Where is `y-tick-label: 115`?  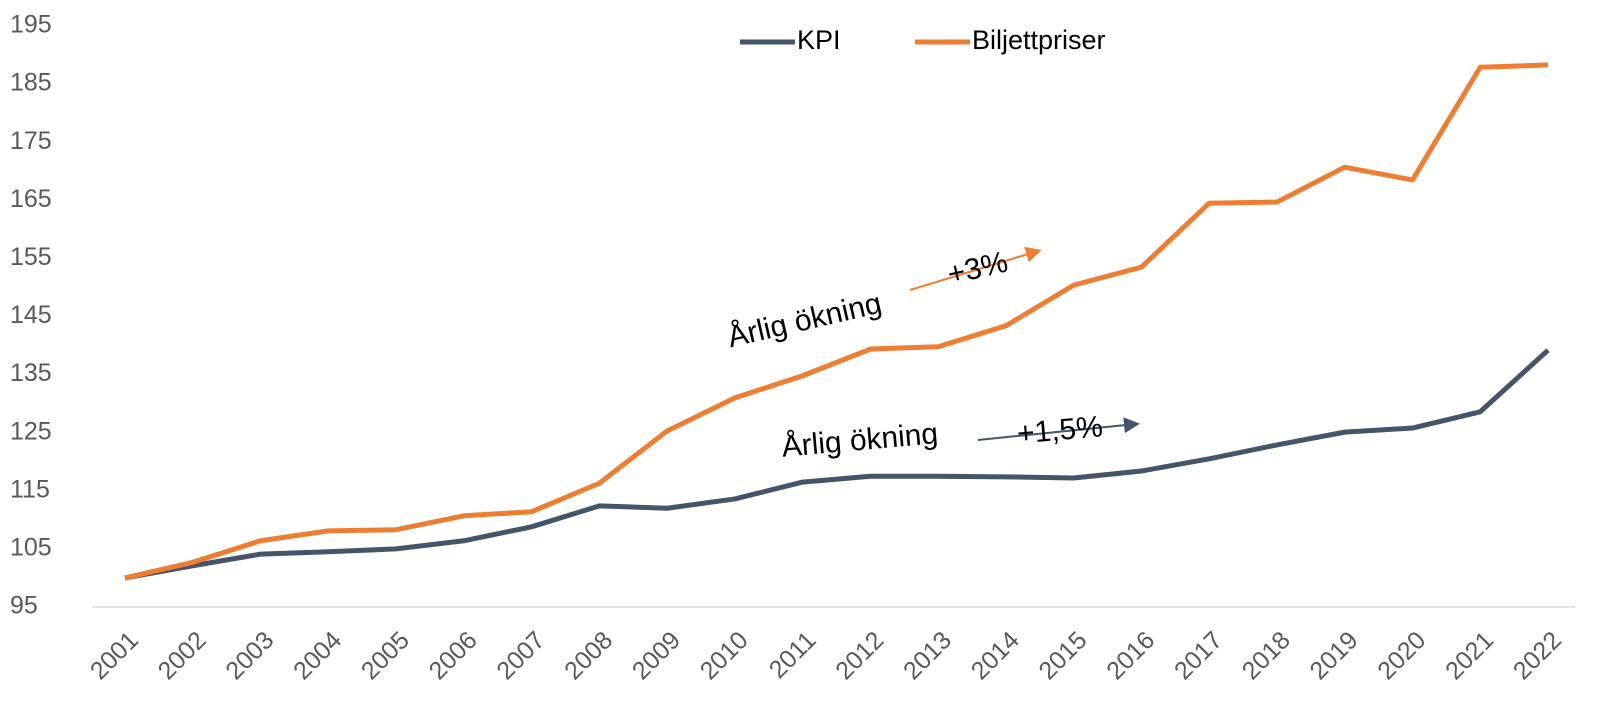
y-tick-label: 115 is located at coordinates (30, 489).